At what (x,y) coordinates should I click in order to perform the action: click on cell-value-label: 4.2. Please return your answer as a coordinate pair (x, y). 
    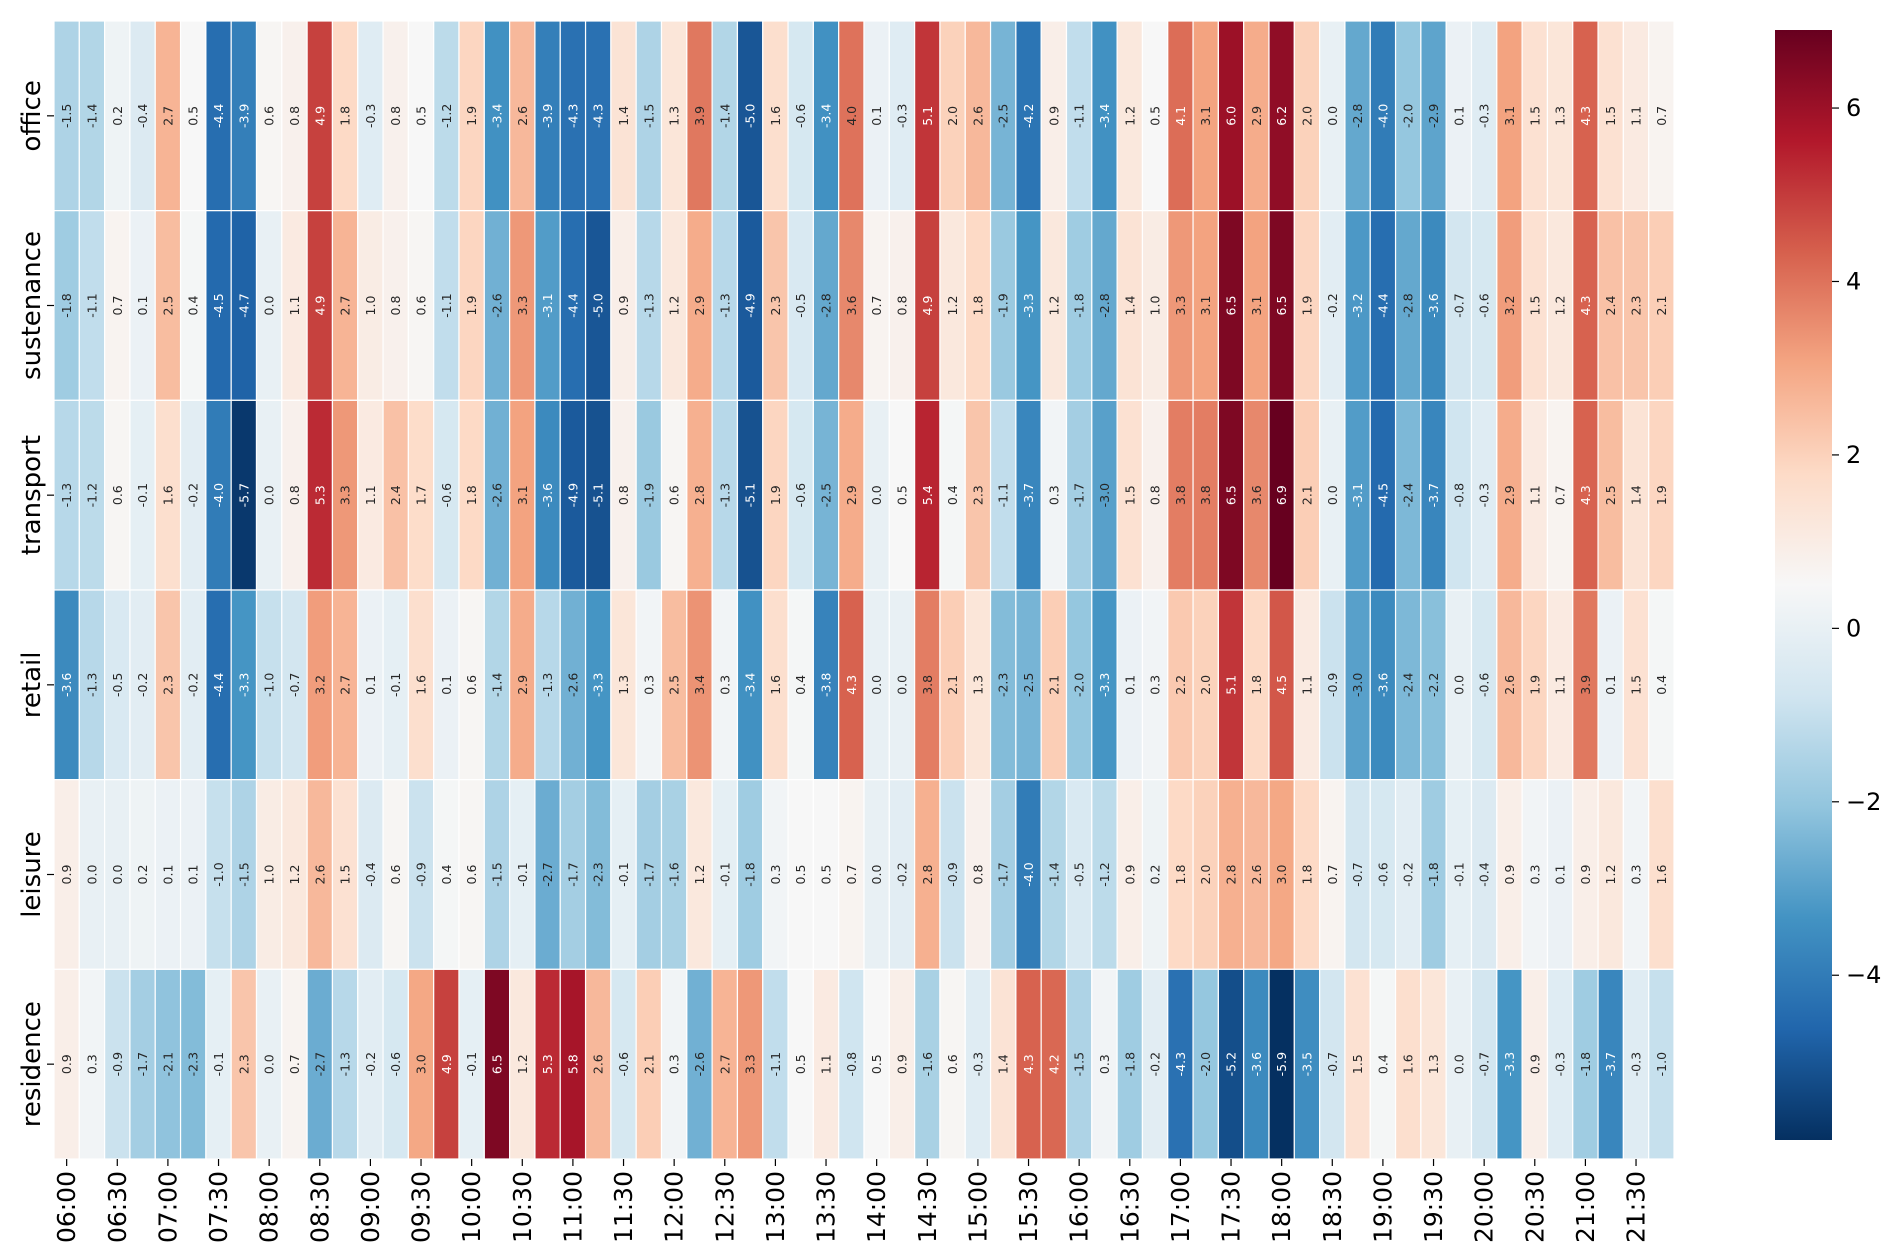
    Looking at the image, I should click on (1053, 1064).